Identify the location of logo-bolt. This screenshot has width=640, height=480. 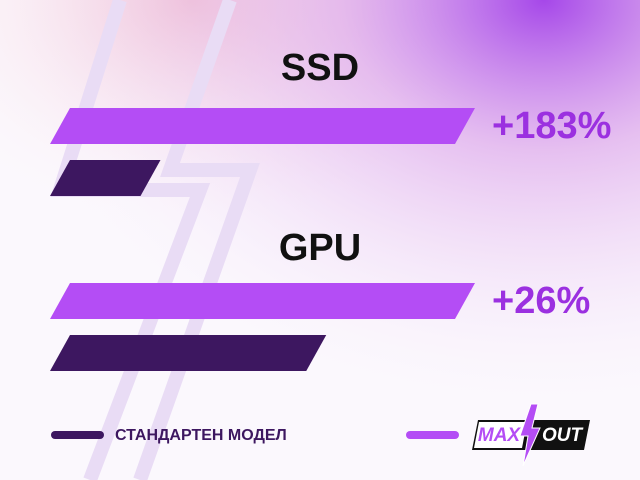
(530, 435).